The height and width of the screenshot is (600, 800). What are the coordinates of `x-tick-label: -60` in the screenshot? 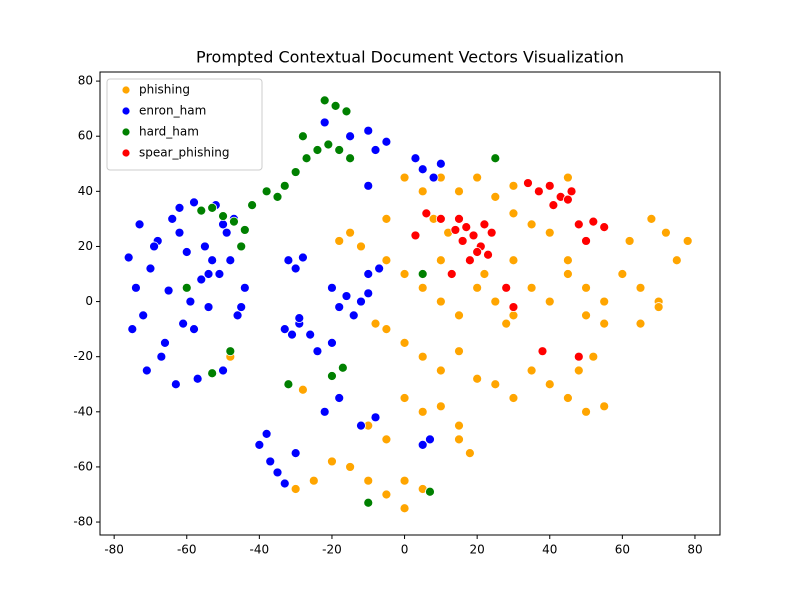 It's located at (187, 550).